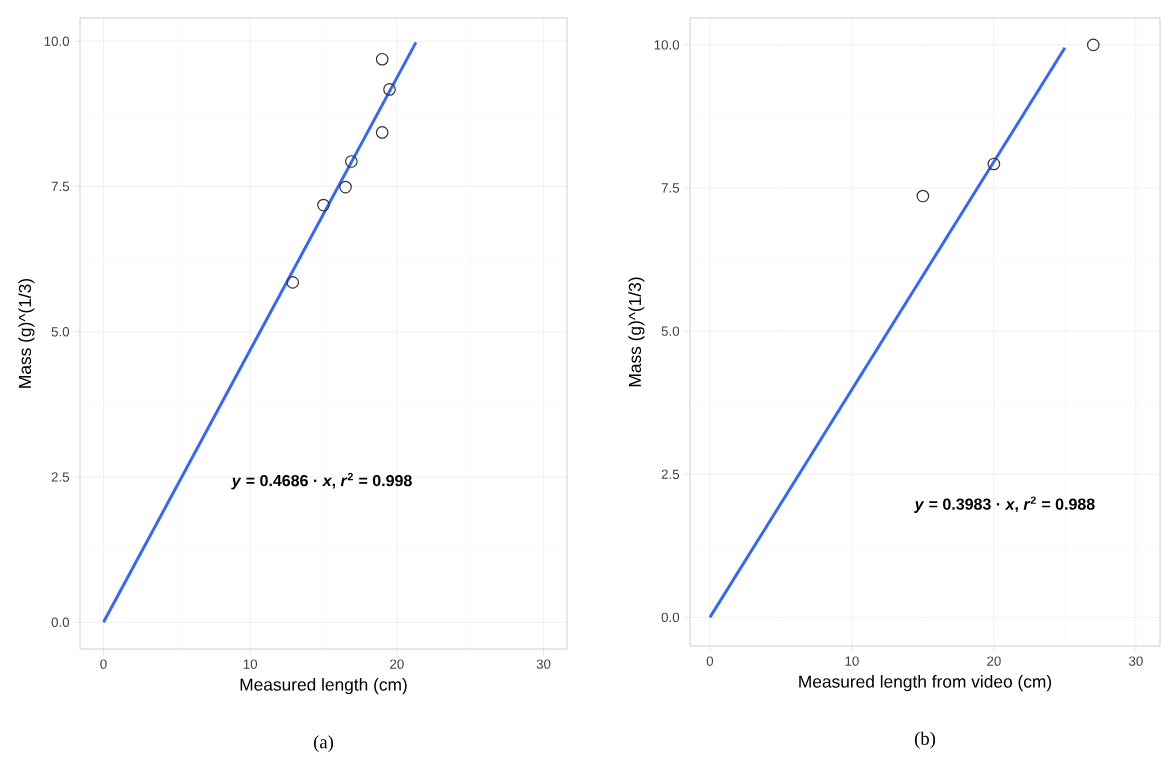 The image size is (1163, 757). I want to click on x-axis-title: Measured length (cm), so click(323, 686).